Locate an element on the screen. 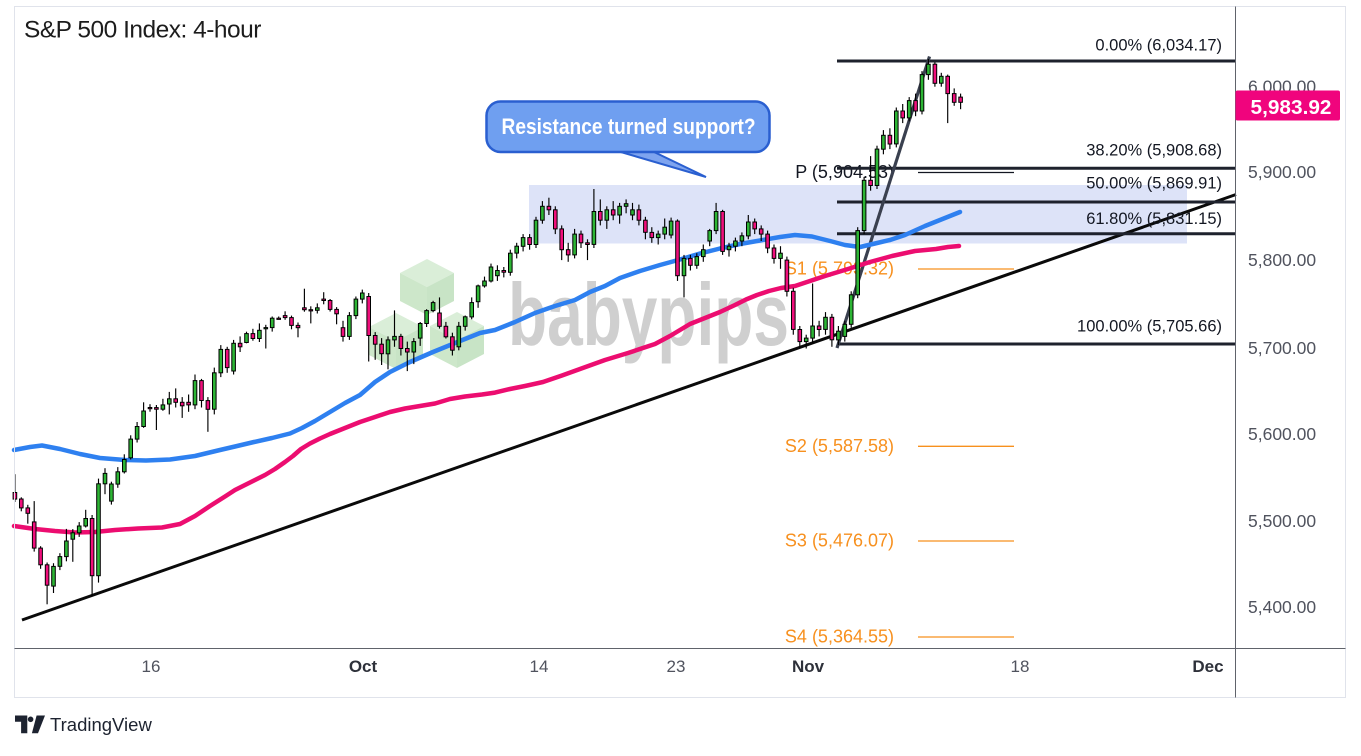 The image size is (1361, 756). svg-text: Nov is located at coordinates (808, 666).